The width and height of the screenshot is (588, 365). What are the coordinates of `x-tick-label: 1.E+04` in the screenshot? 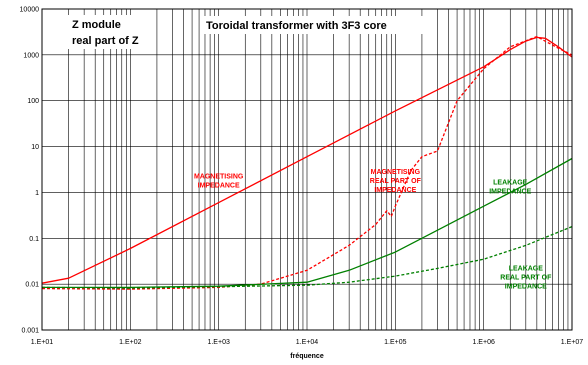 It's located at (307, 342).